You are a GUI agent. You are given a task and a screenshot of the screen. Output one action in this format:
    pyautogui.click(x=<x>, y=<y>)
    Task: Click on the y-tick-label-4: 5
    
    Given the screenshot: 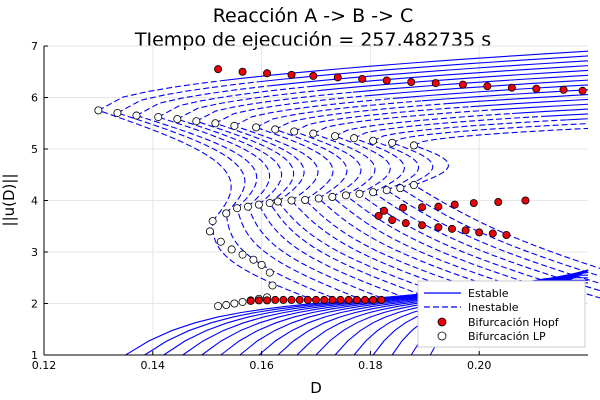 What is the action you would take?
    pyautogui.click(x=34, y=149)
    